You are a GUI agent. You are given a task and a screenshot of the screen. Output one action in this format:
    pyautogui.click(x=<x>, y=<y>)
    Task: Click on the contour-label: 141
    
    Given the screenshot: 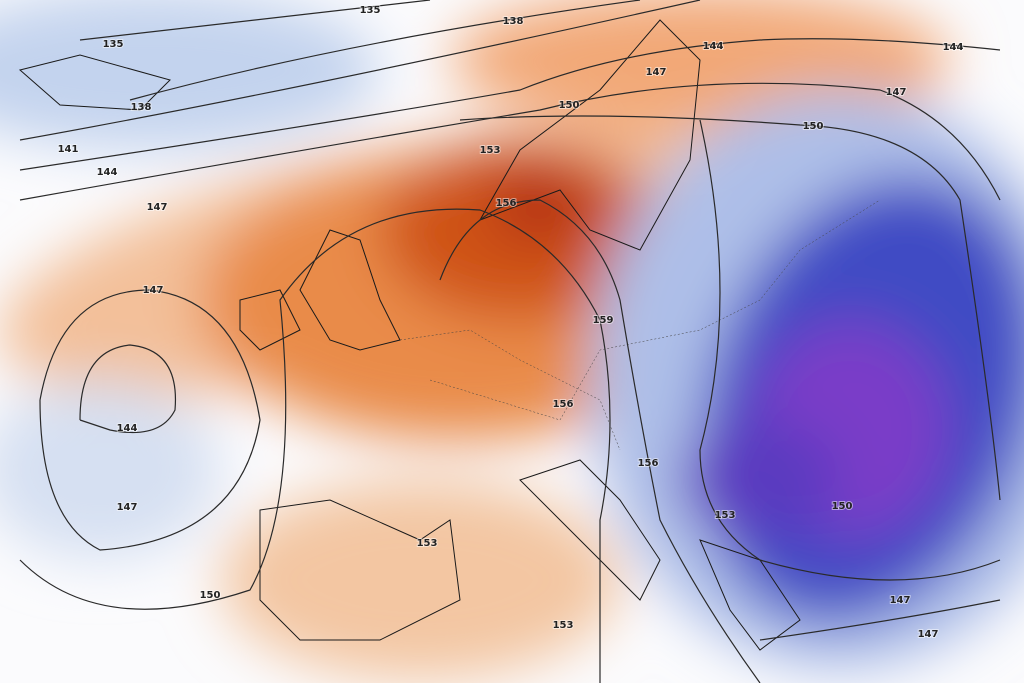 What is the action you would take?
    pyautogui.click(x=68, y=149)
    